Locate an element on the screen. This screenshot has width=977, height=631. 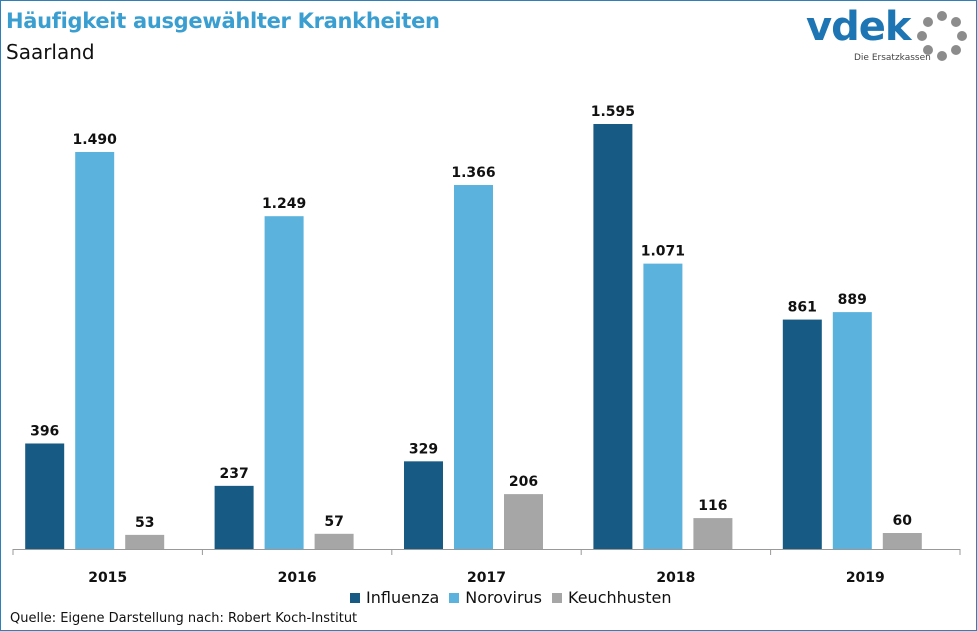
dotted-ring-icon is located at coordinates (942, 36).